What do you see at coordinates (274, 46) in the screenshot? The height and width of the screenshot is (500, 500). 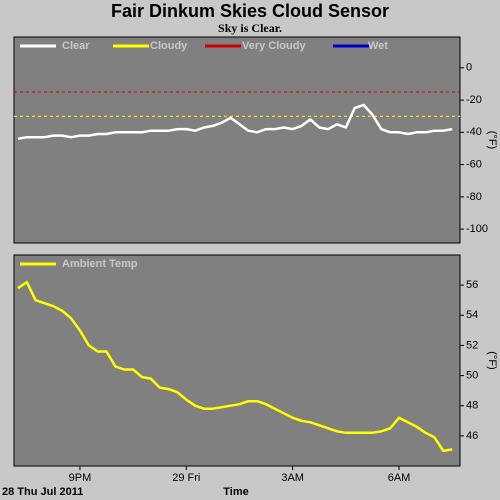 I see `legend-label: Very Cloudy` at bounding box center [274, 46].